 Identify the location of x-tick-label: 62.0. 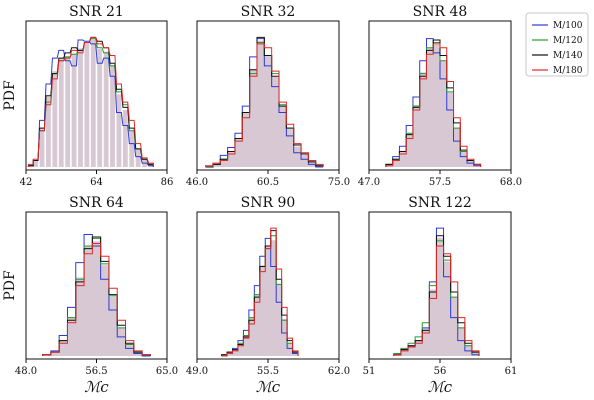
(339, 371).